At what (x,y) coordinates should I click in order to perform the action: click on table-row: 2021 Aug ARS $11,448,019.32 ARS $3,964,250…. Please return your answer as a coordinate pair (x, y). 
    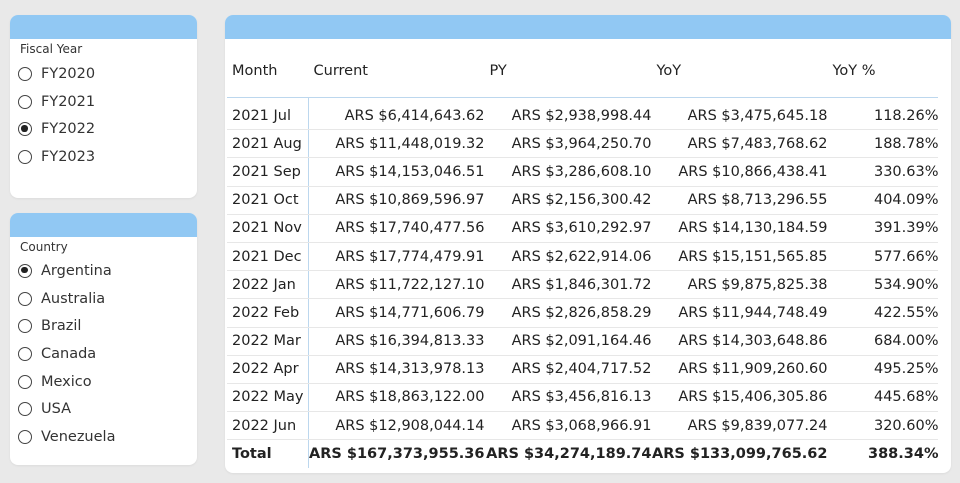
    Looking at the image, I should click on (583, 144).